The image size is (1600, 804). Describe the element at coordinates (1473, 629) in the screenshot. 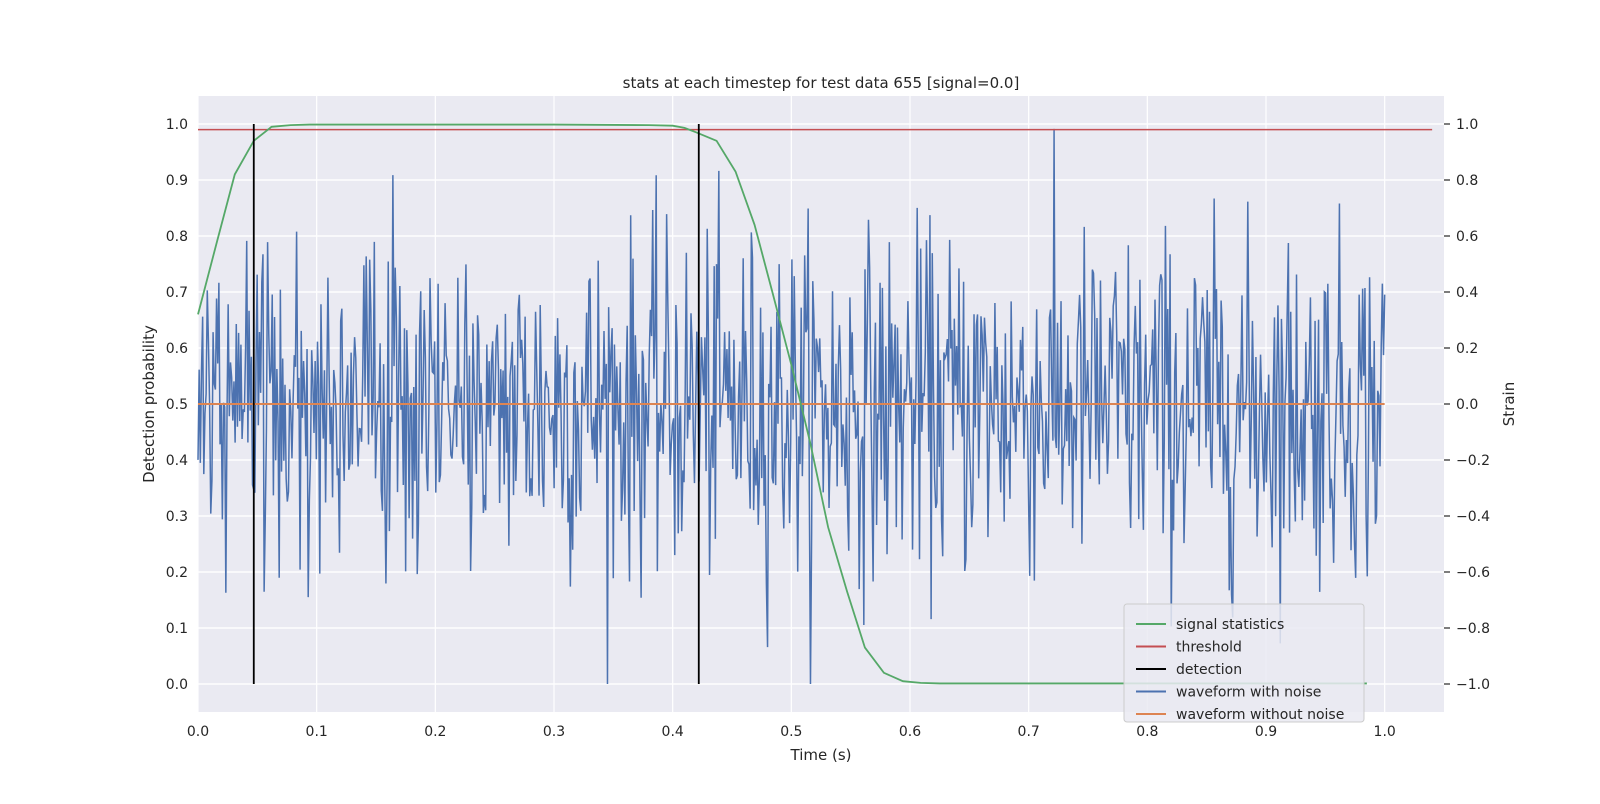

I see `y-right-tick-label: −0.8` at that location.